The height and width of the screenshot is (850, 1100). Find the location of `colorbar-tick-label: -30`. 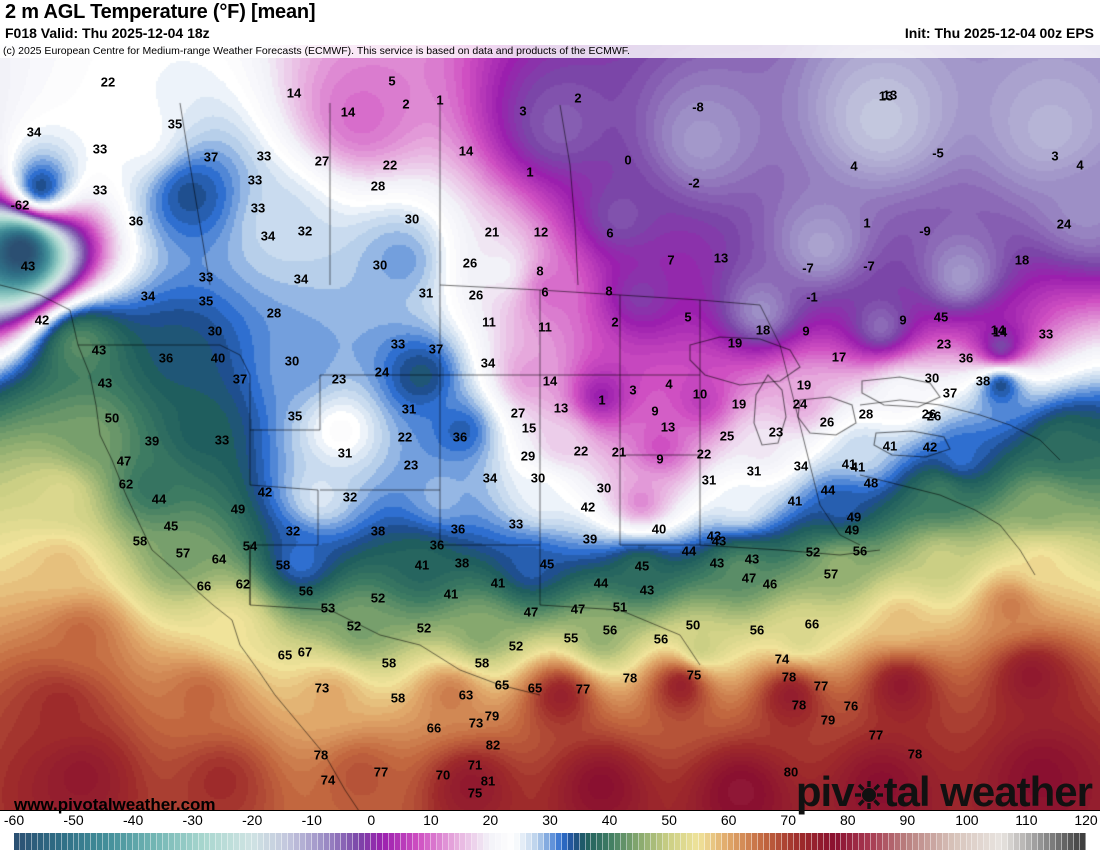

colorbar-tick-label: -30 is located at coordinates (192, 820).